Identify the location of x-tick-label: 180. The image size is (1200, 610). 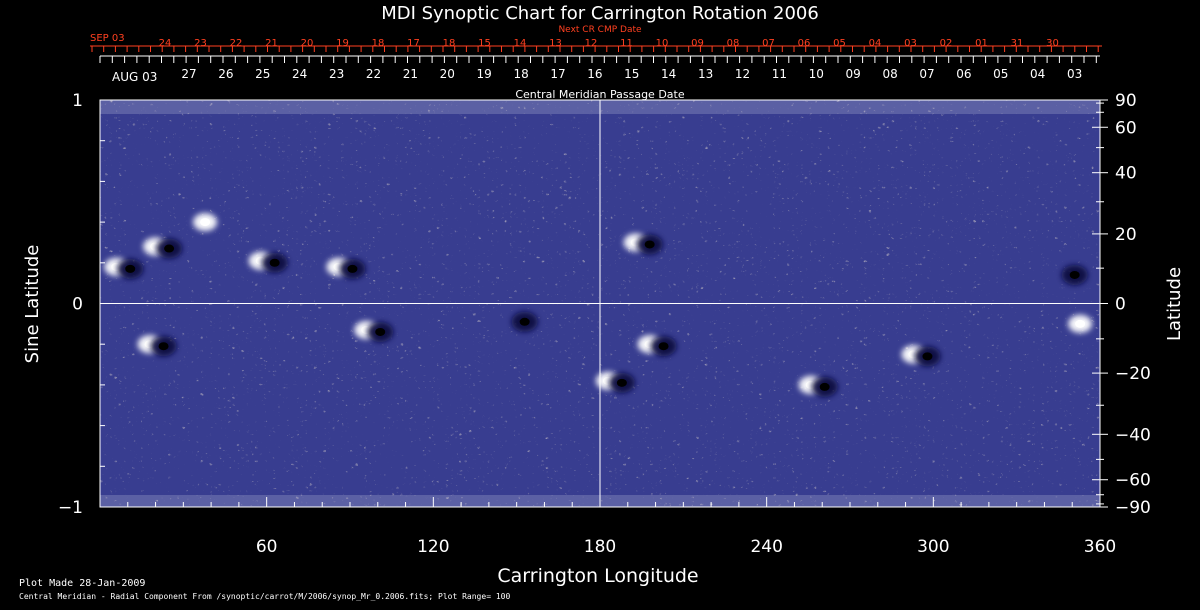
(600, 547).